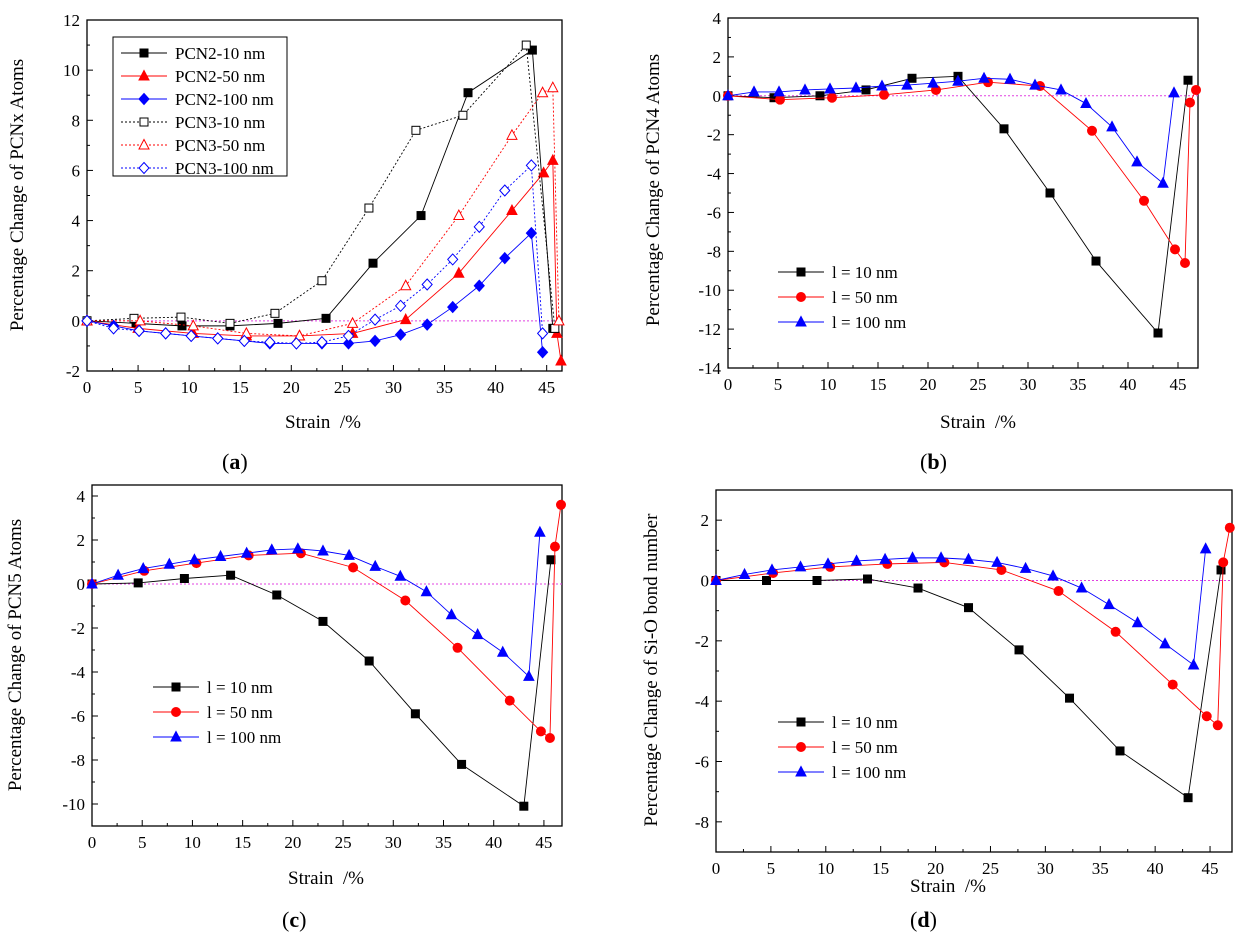  What do you see at coordinates (963, 193) in the screenshot?
I see `plot-frame` at bounding box center [963, 193].